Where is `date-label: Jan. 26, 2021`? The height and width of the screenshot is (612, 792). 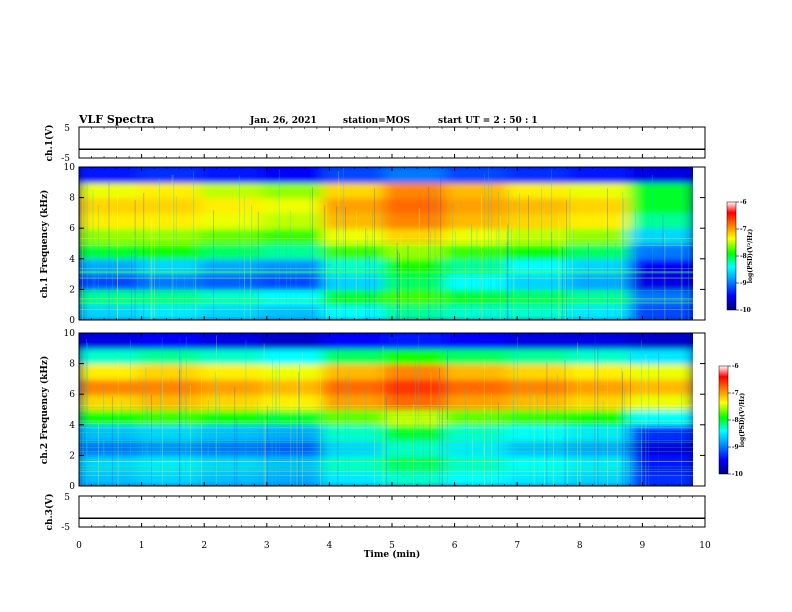 date-label: Jan. 26, 2021 is located at coordinates (283, 121).